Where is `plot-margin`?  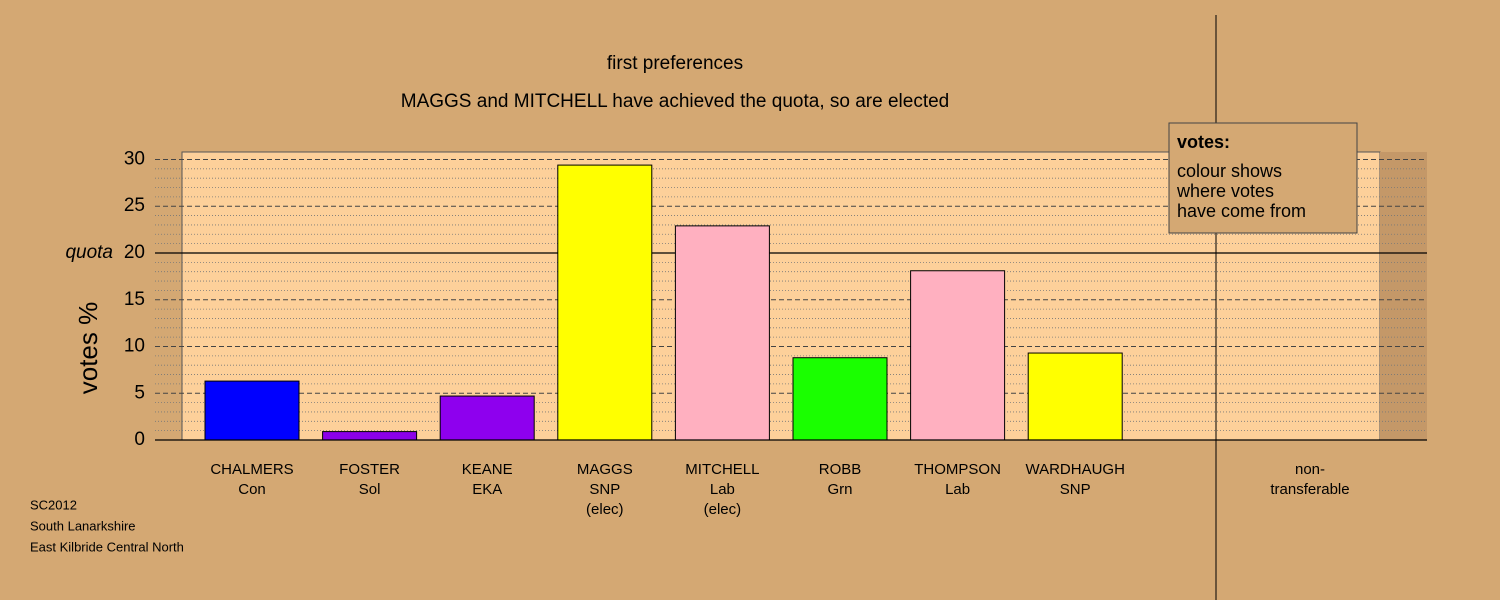
plot-margin is located at coordinates (1403, 296).